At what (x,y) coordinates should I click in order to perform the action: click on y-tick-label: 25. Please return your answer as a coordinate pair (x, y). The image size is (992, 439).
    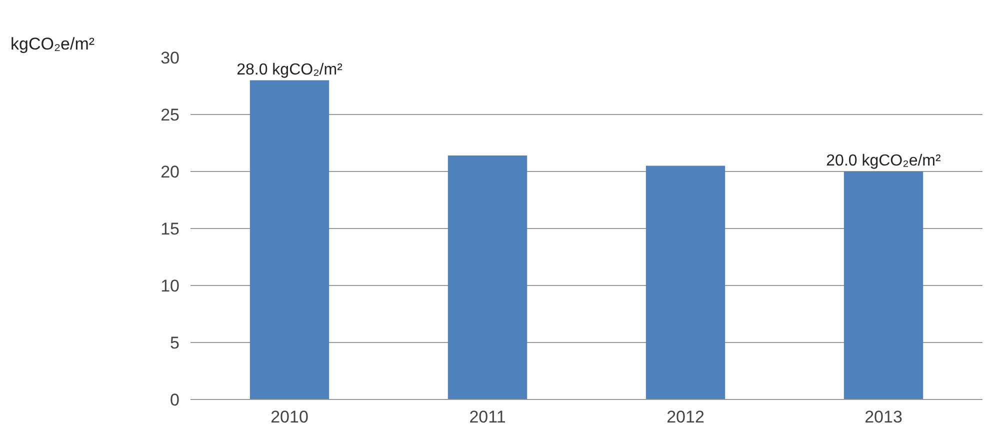
    Looking at the image, I should click on (170, 115).